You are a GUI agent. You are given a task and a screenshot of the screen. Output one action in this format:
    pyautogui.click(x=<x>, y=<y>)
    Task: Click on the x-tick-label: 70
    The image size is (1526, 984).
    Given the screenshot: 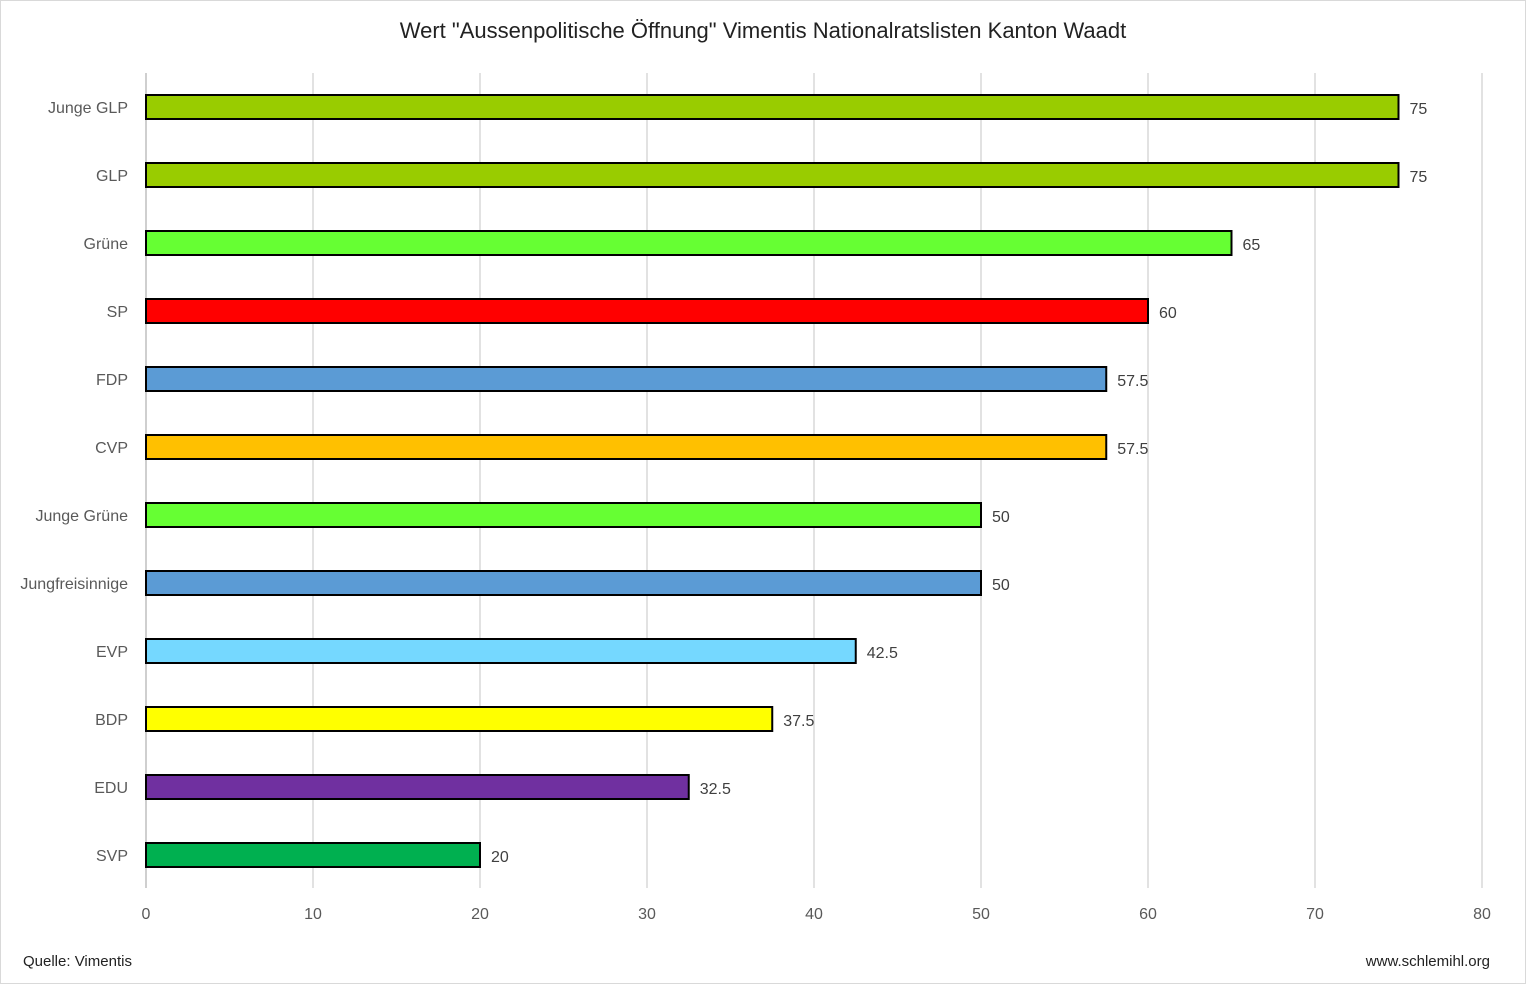 What is the action you would take?
    pyautogui.click(x=1315, y=914)
    